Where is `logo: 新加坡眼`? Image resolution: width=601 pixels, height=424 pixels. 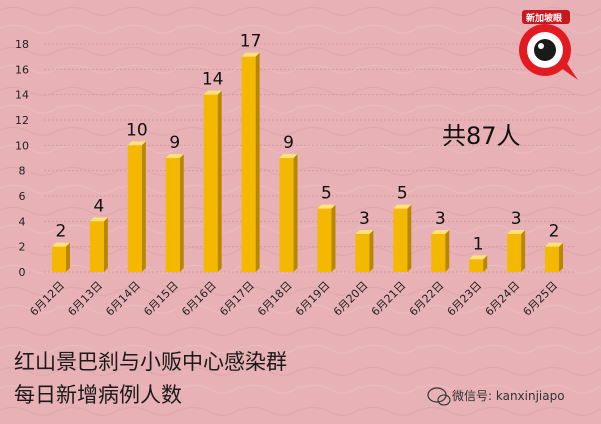 logo: 新加坡眼 is located at coordinates (548, 45).